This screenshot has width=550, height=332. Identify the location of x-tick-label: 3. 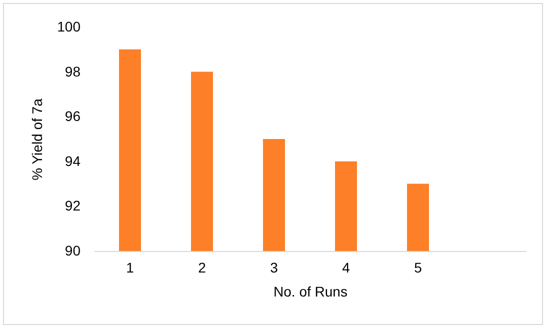
(274, 268).